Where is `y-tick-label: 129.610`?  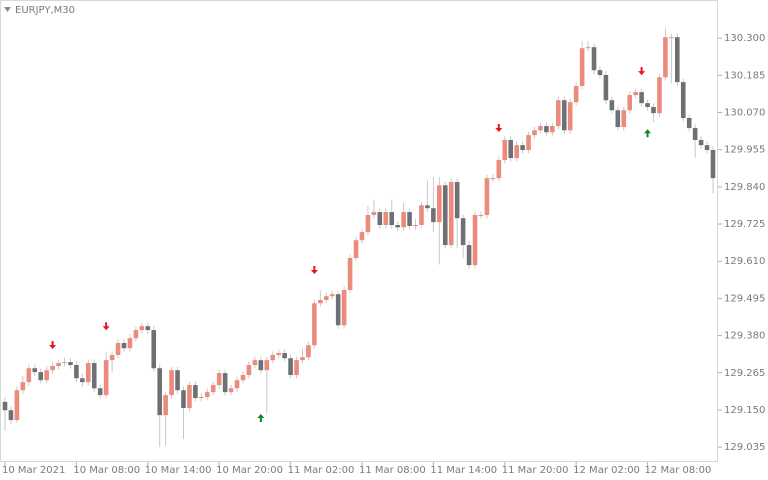
y-tick-label: 129.610 is located at coordinates (744, 261).